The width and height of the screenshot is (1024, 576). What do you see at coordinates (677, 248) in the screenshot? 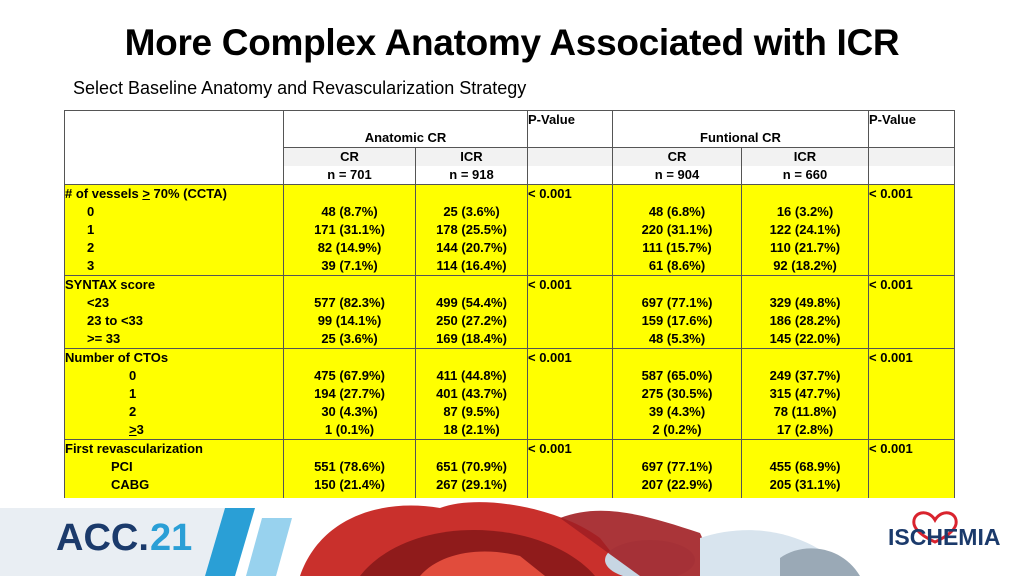
I see `cell: 111 (15.7%)` at bounding box center [677, 248].